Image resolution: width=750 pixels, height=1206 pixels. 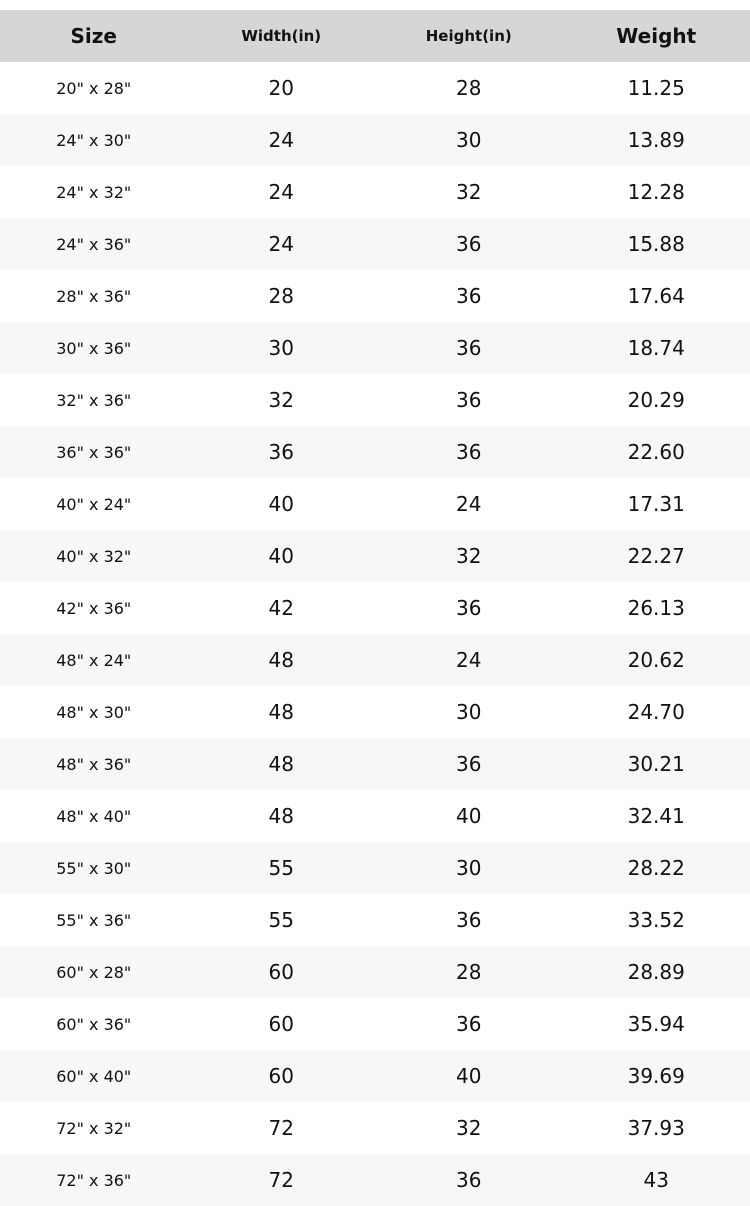 What do you see at coordinates (94, 244) in the screenshot?
I see `size-cell: 24" x 36"` at bounding box center [94, 244].